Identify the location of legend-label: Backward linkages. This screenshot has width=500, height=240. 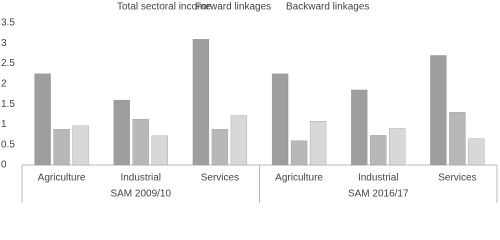
(327, 7).